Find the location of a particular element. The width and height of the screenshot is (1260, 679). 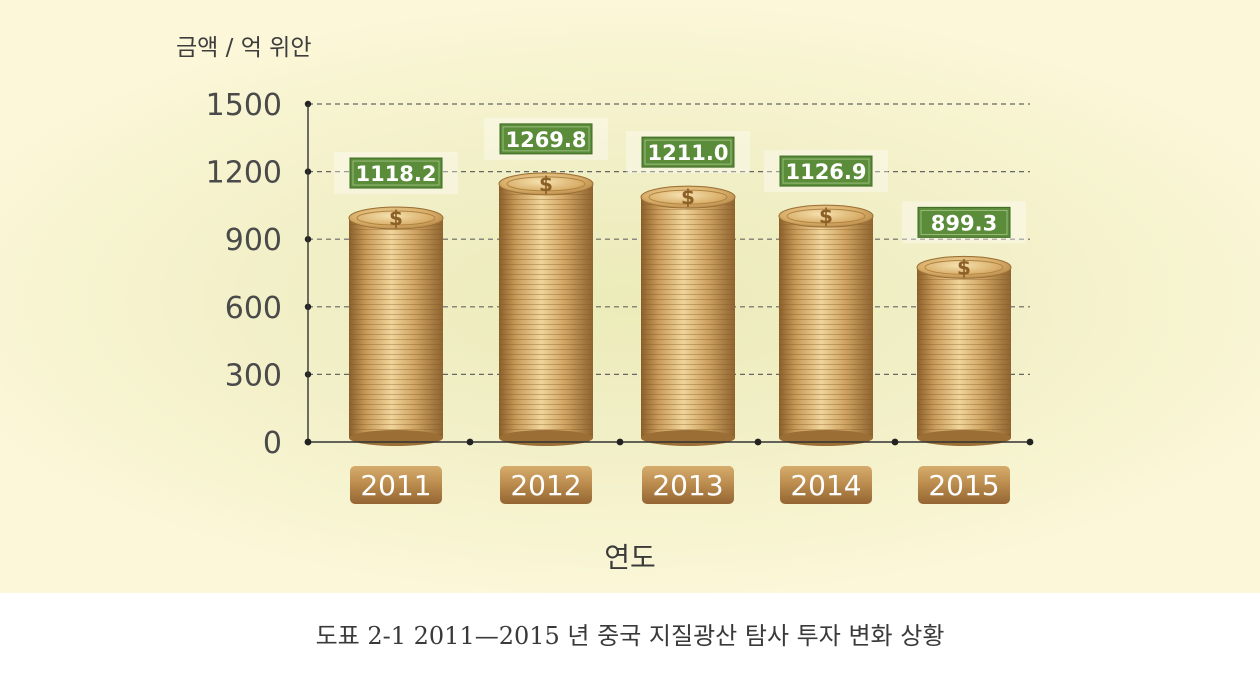

y-tick-label: 600 is located at coordinates (253, 308).